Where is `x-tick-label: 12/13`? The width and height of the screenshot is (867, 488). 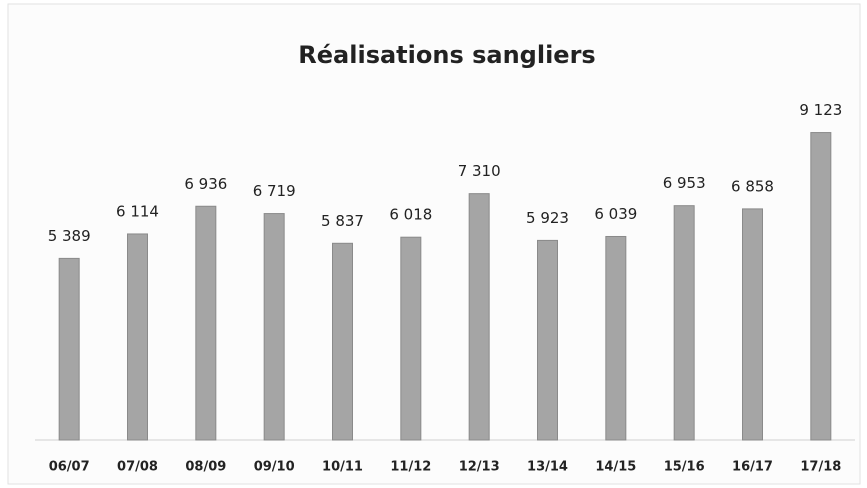 x-tick-label: 12/13 is located at coordinates (479, 467).